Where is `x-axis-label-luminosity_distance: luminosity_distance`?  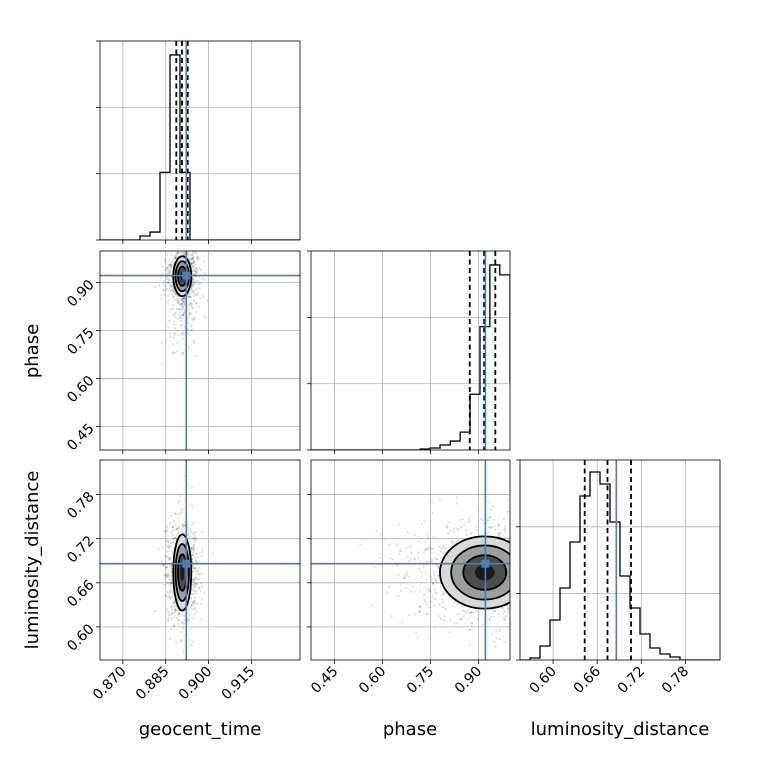 x-axis-label-luminosity_distance: luminosity_distance is located at coordinates (620, 729).